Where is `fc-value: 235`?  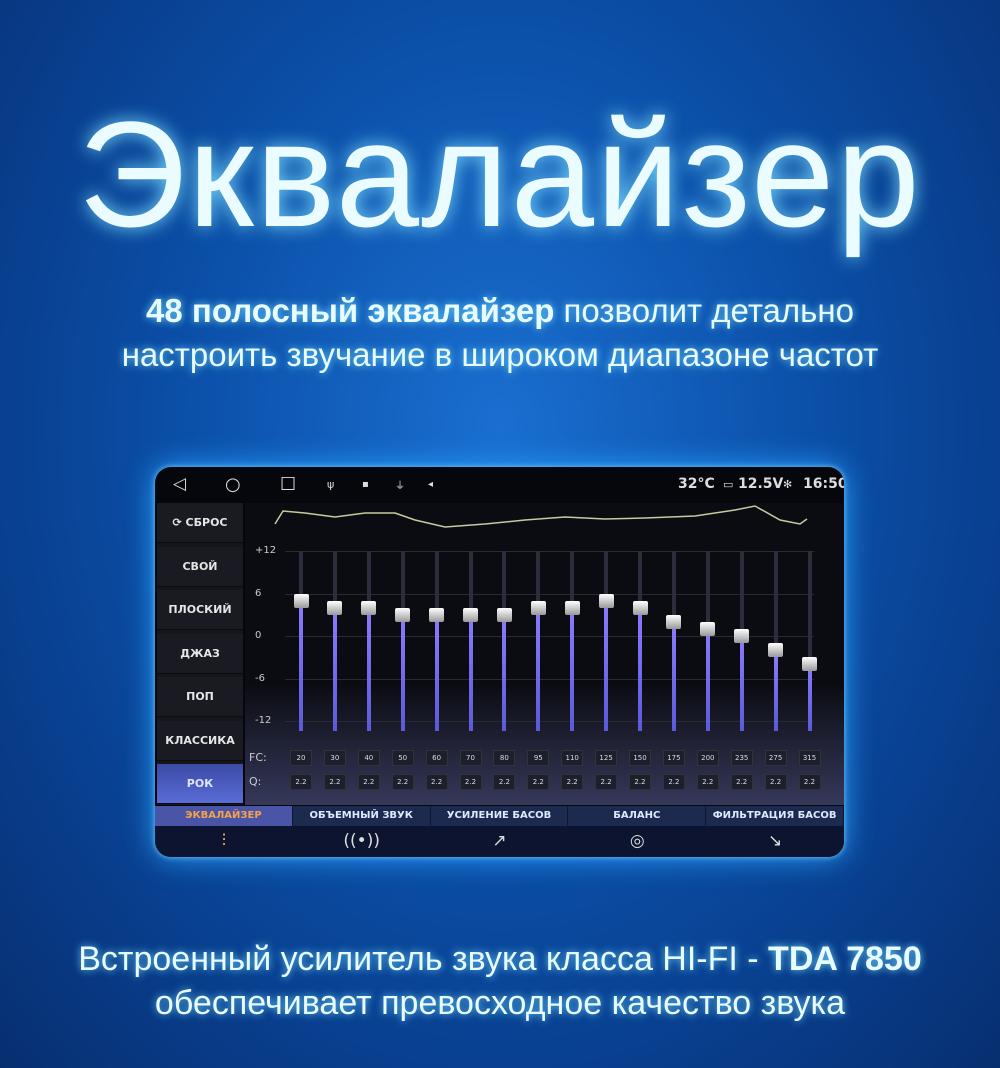
fc-value: 235 is located at coordinates (741, 758).